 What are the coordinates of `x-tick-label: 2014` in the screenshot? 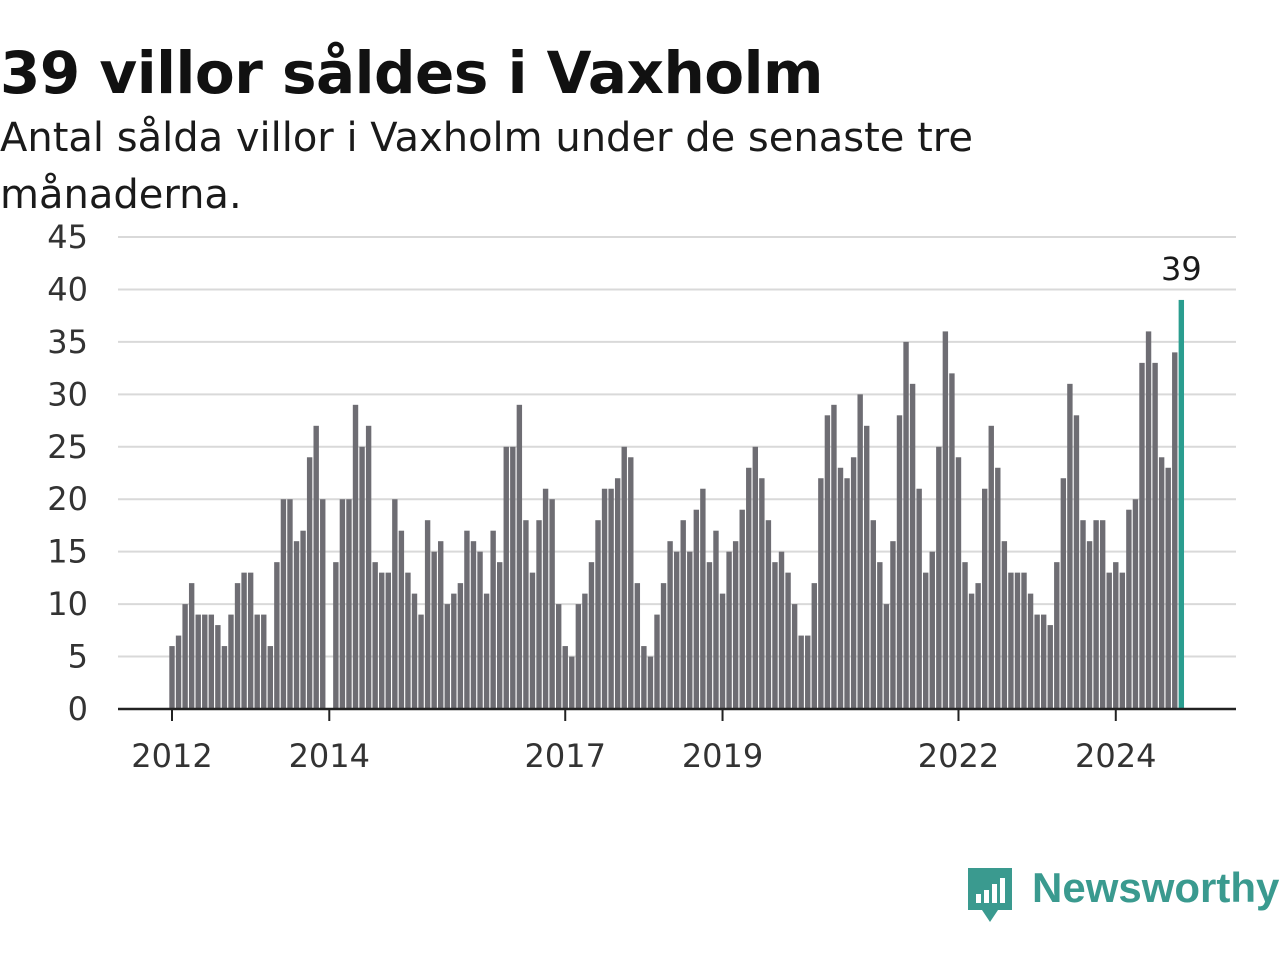 It's located at (329, 756).